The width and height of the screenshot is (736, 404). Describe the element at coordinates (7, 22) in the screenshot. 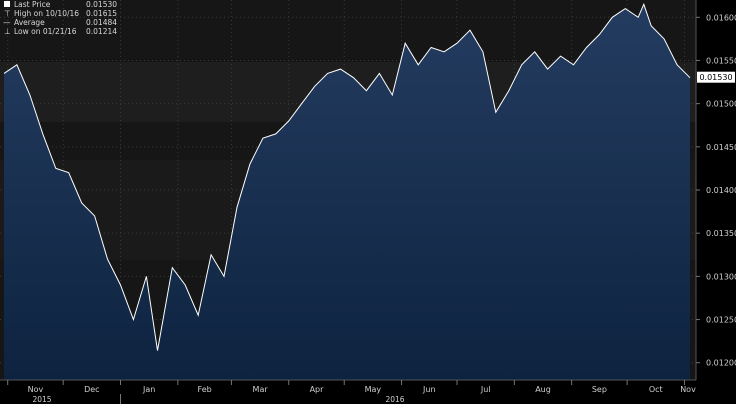

I see `average-marker-icon: —` at that location.